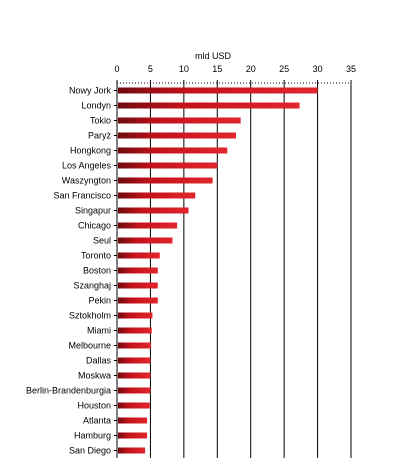 Image resolution: width=400 pixels, height=464 pixels. What do you see at coordinates (96, 256) in the screenshot?
I see `category-label: Toronto` at bounding box center [96, 256].